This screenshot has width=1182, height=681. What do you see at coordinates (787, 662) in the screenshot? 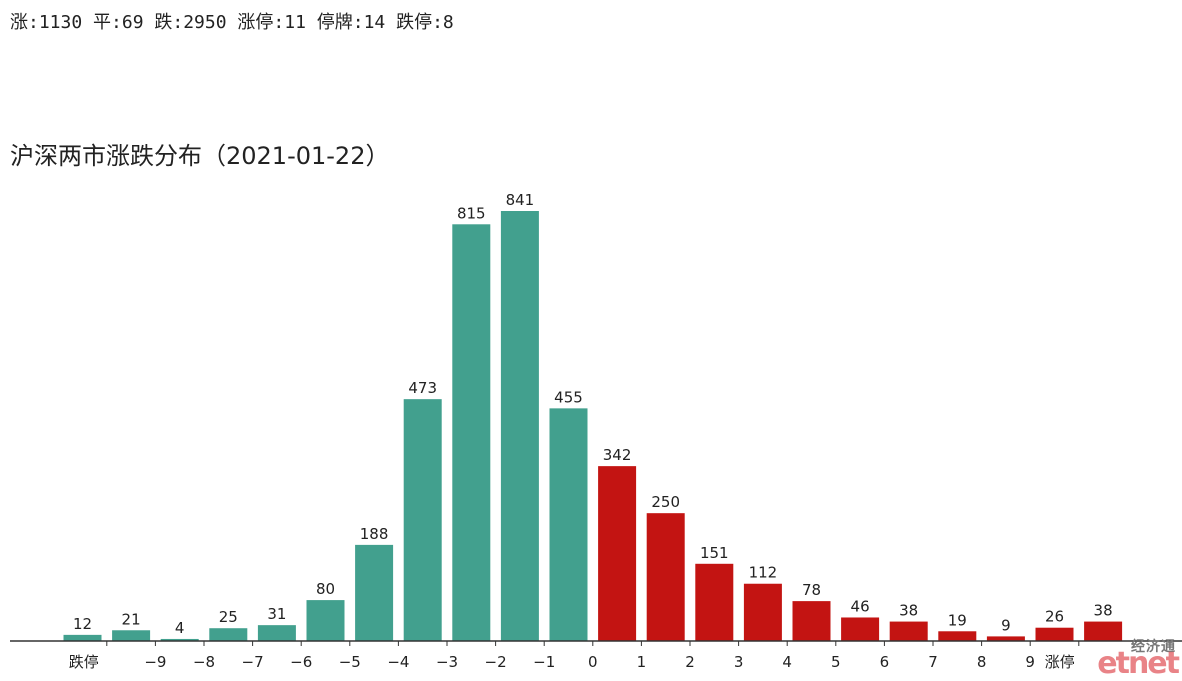
I see `x-tick-label: 4` at bounding box center [787, 662].